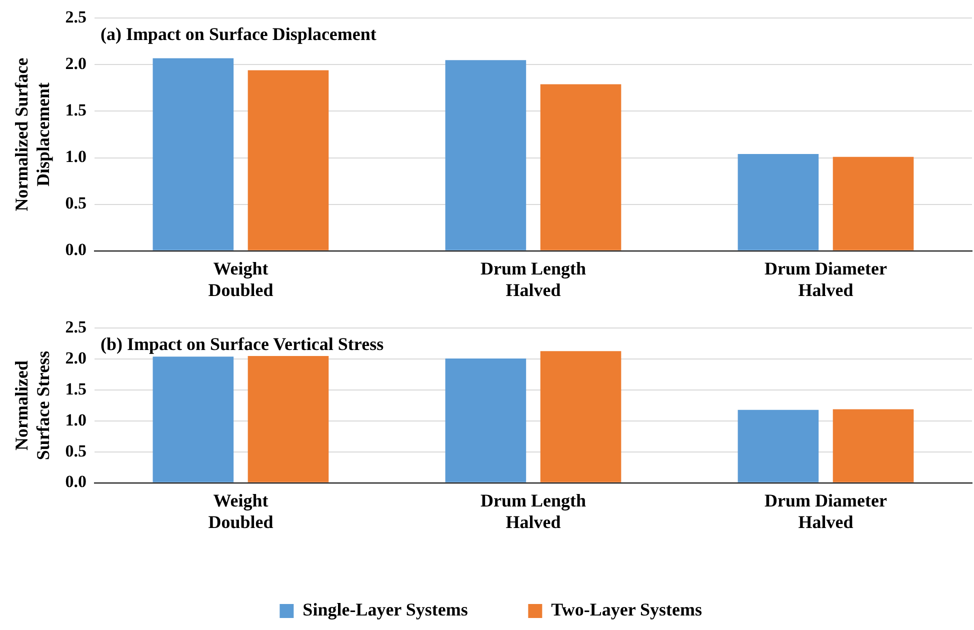 This screenshot has width=974, height=630. I want to click on y-axis-title: Normalized Surface Displacement, so click(32, 135).